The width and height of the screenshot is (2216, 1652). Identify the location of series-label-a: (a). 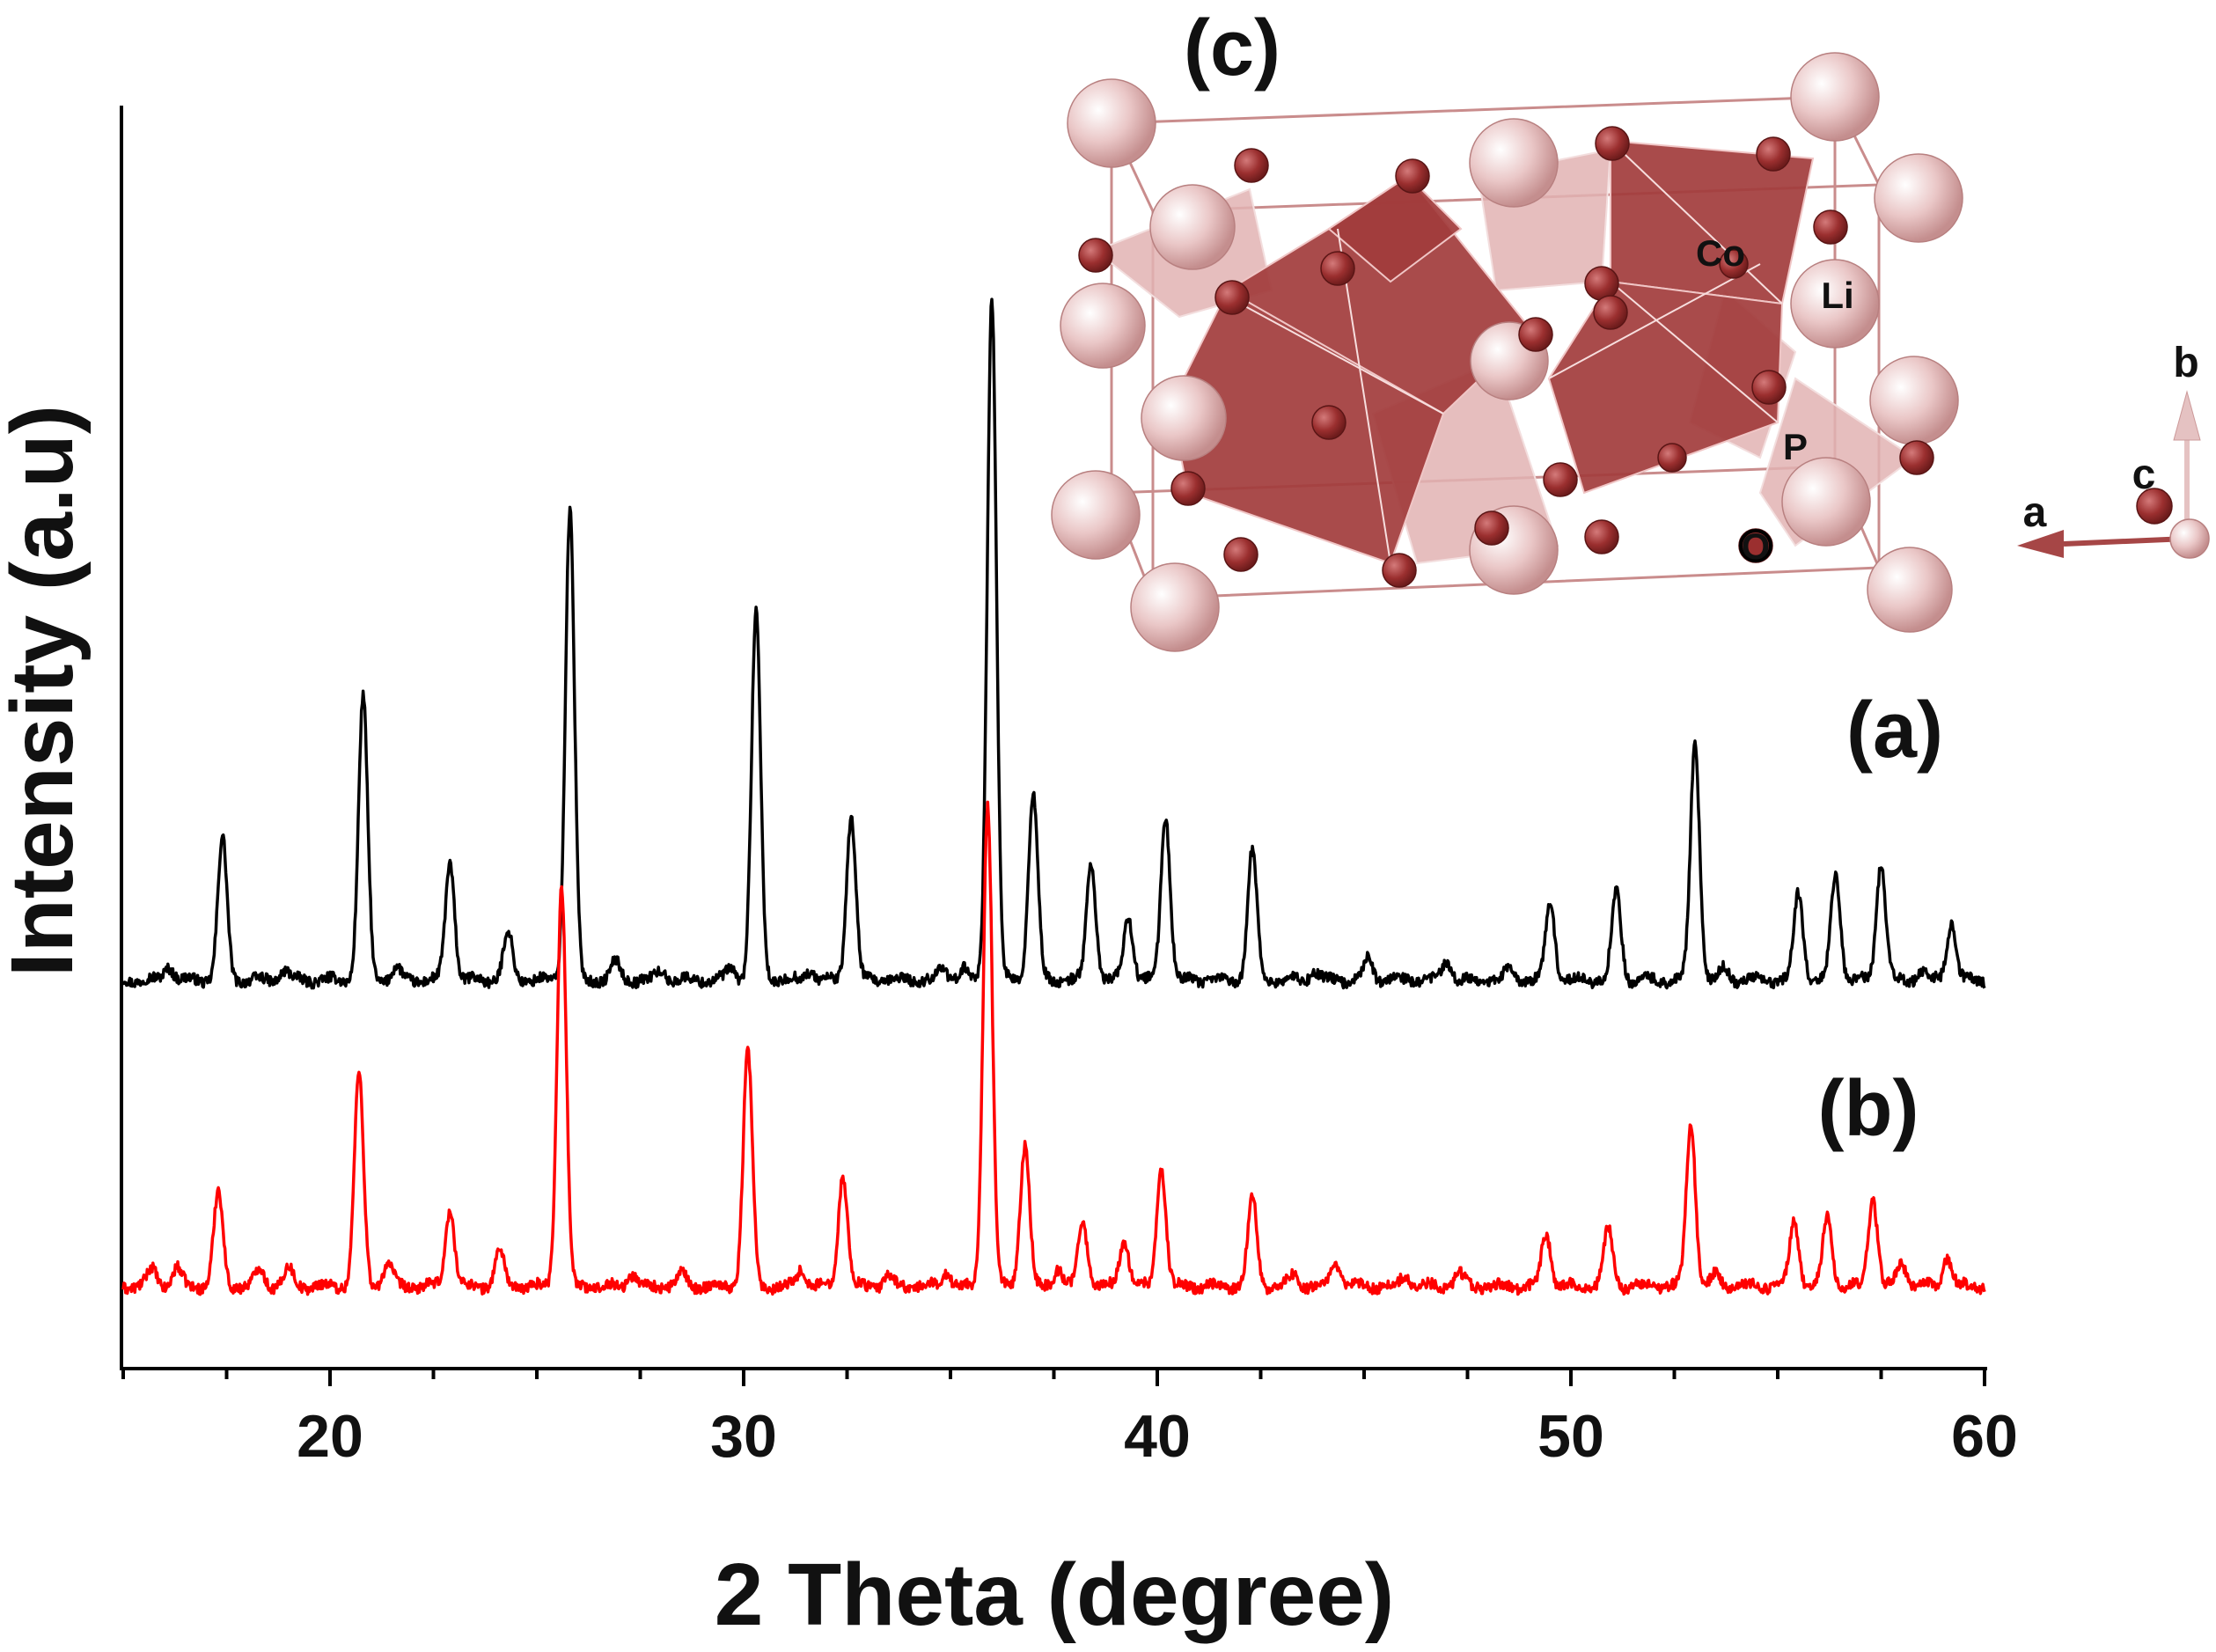
(1894, 730).